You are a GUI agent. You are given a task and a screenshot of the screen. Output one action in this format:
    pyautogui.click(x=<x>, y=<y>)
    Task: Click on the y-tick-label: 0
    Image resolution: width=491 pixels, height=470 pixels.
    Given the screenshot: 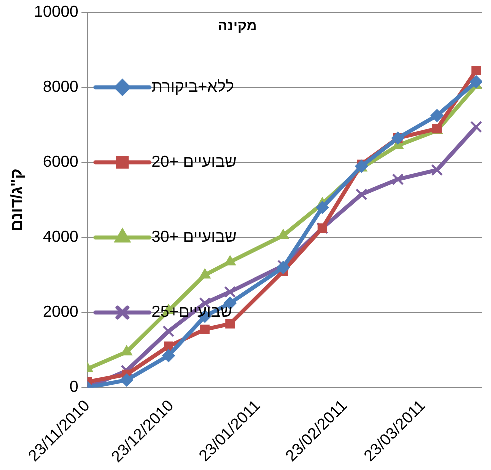 What is the action you would take?
    pyautogui.click(x=74, y=387)
    